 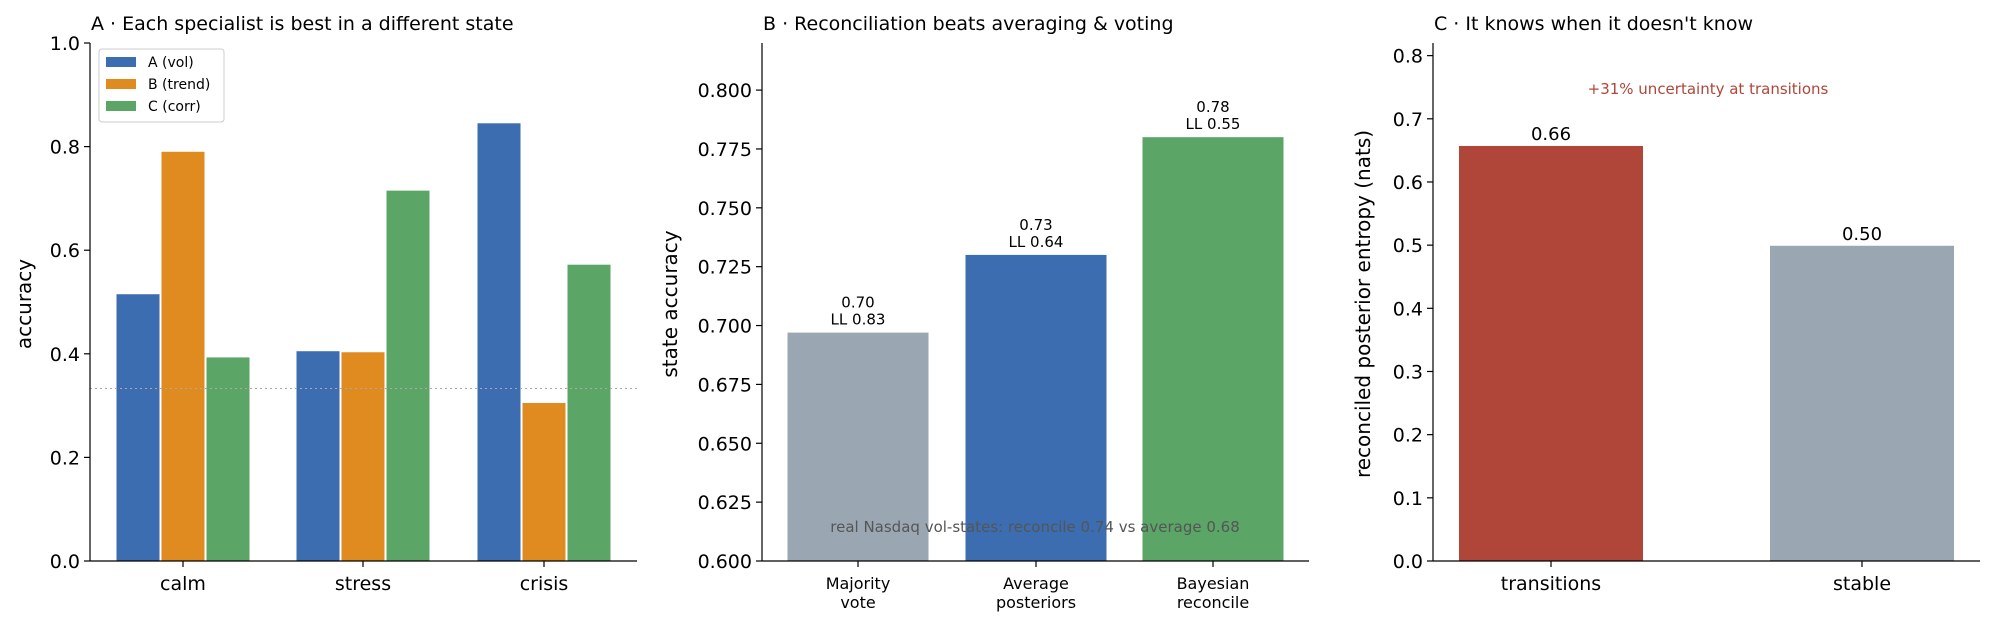 I want to click on x-tick-label-stress: stress, so click(x=363, y=584).